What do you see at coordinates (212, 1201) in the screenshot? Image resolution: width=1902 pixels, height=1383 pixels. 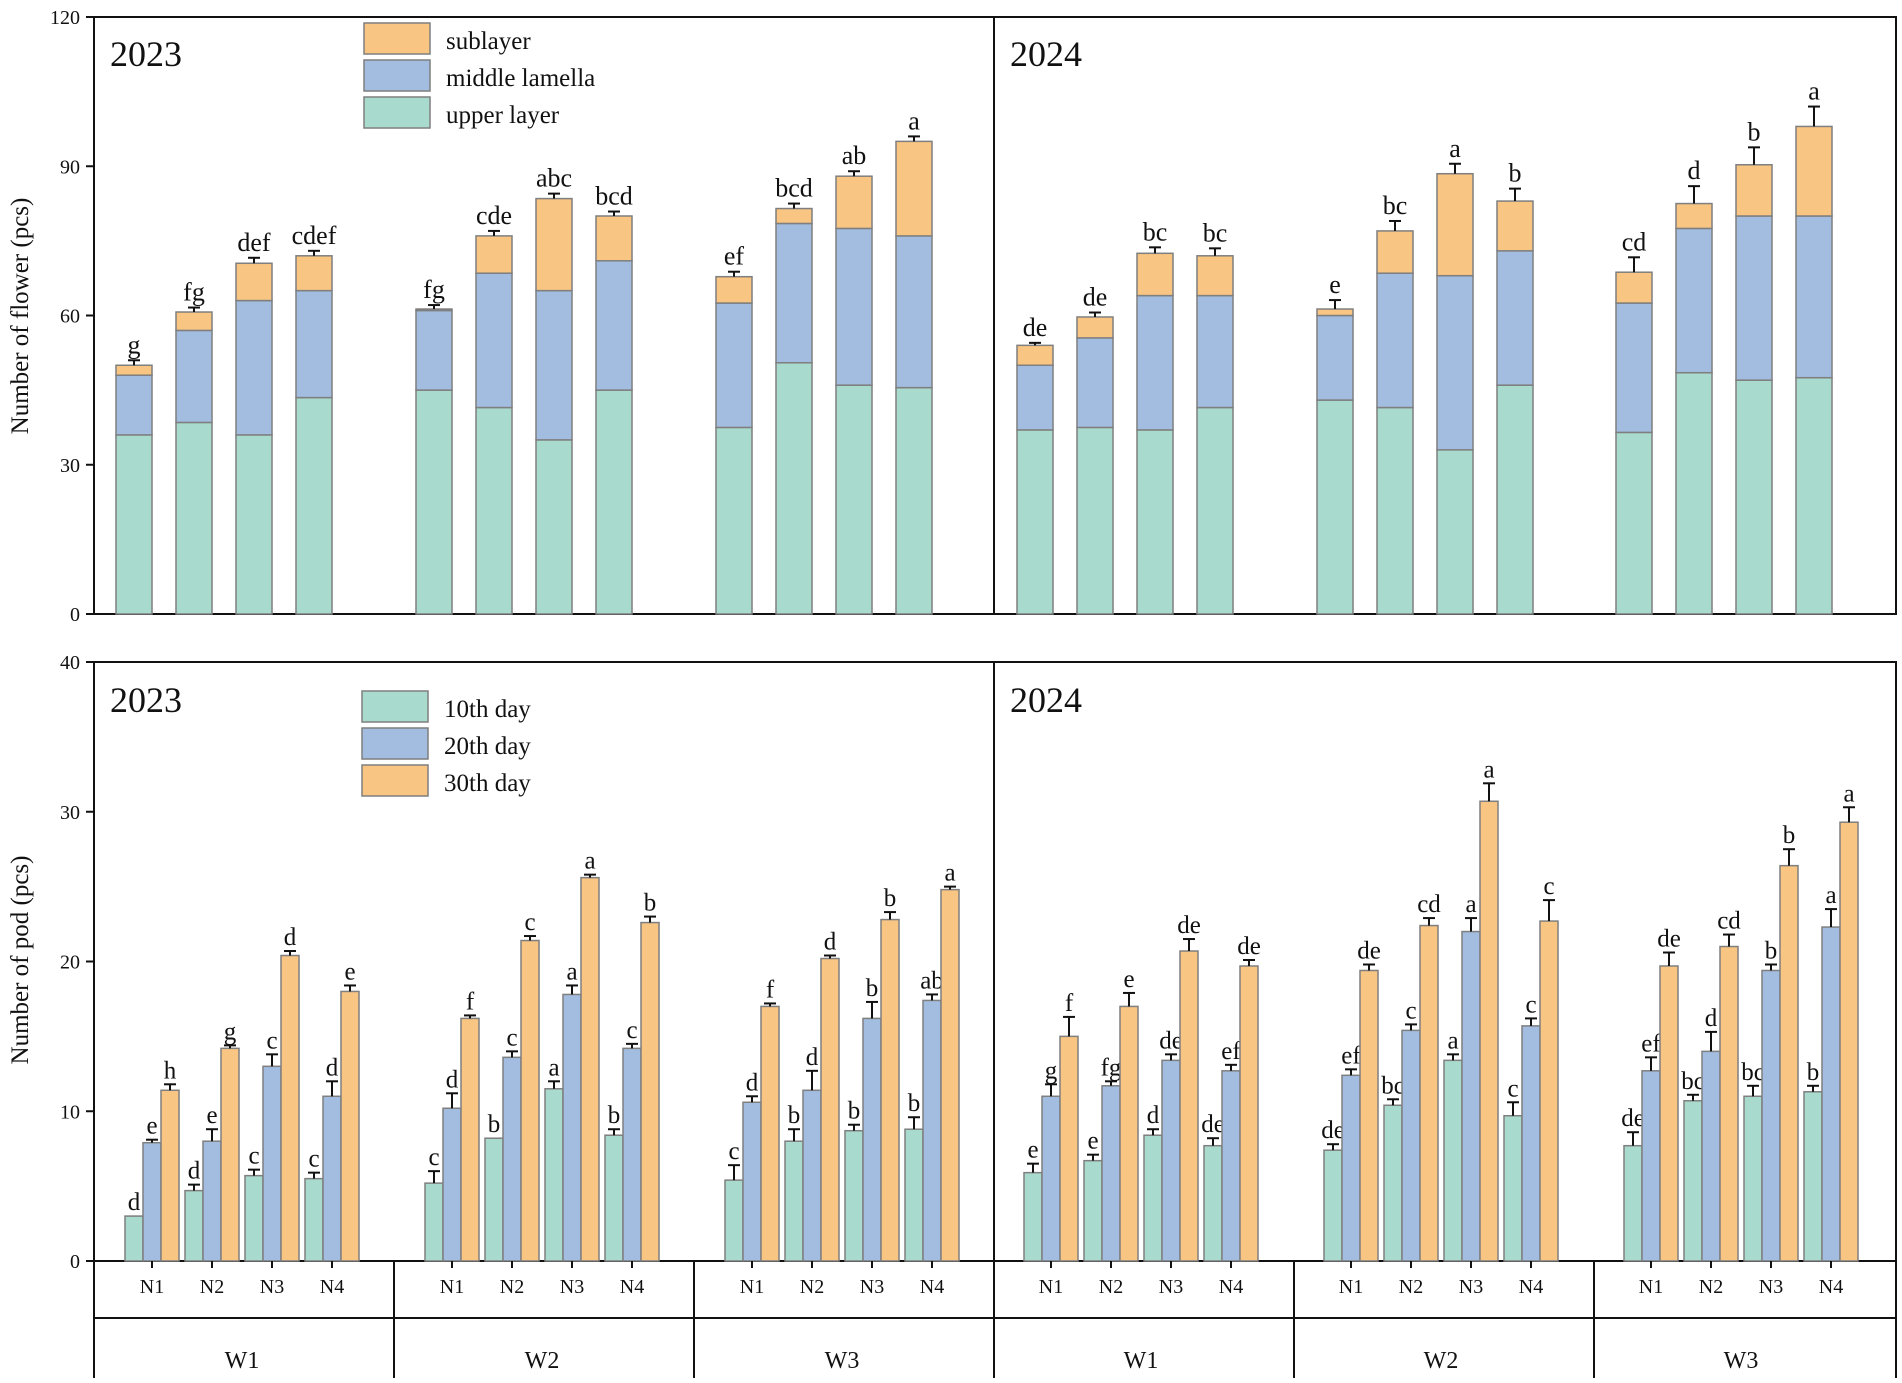 I see `pod-bar-20th-day-2023-w1-n2` at bounding box center [212, 1201].